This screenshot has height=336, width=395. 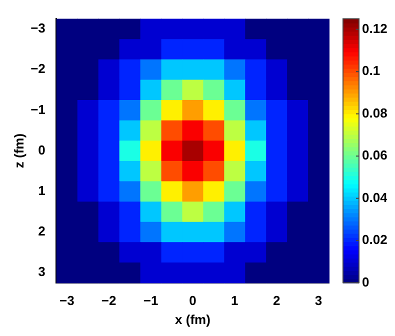 What do you see at coordinates (371, 70) in the screenshot?
I see `color-bar-label: 0.1` at bounding box center [371, 70].